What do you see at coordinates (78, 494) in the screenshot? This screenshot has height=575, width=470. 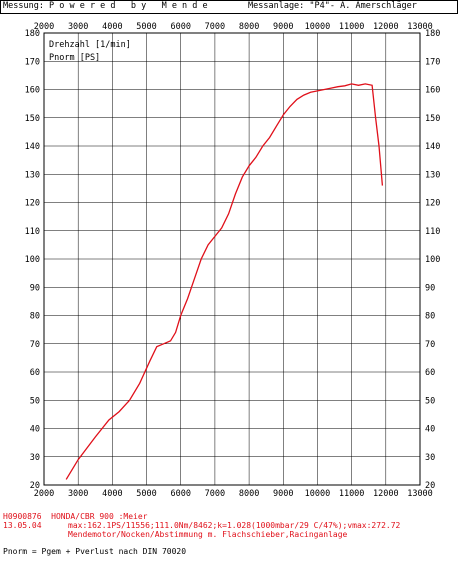 I see `x-tick-label-bottom: 3000` at bounding box center [78, 494].